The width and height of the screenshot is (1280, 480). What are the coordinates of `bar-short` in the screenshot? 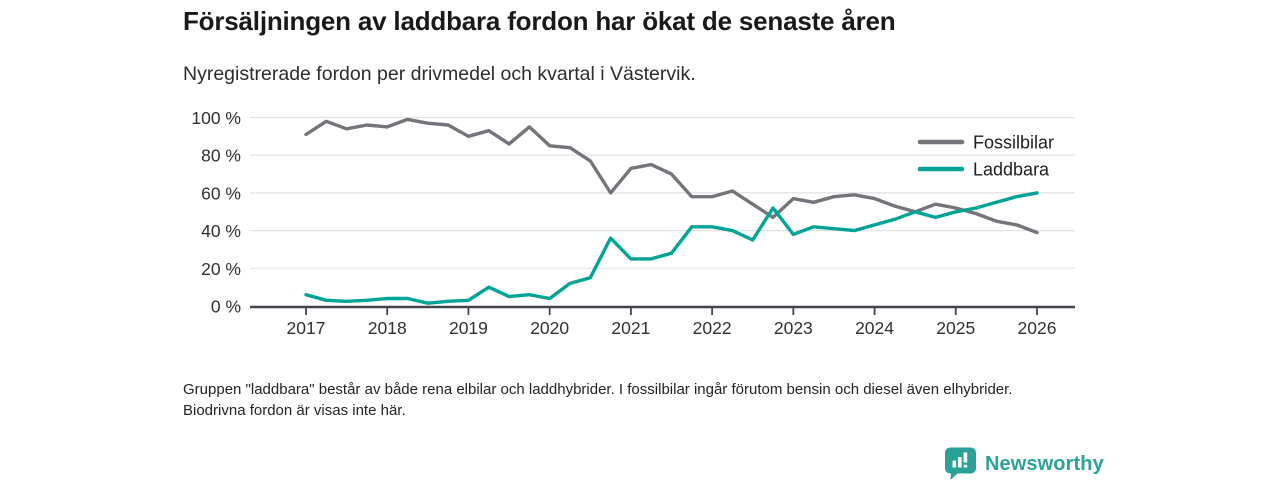 It's located at (954, 464).